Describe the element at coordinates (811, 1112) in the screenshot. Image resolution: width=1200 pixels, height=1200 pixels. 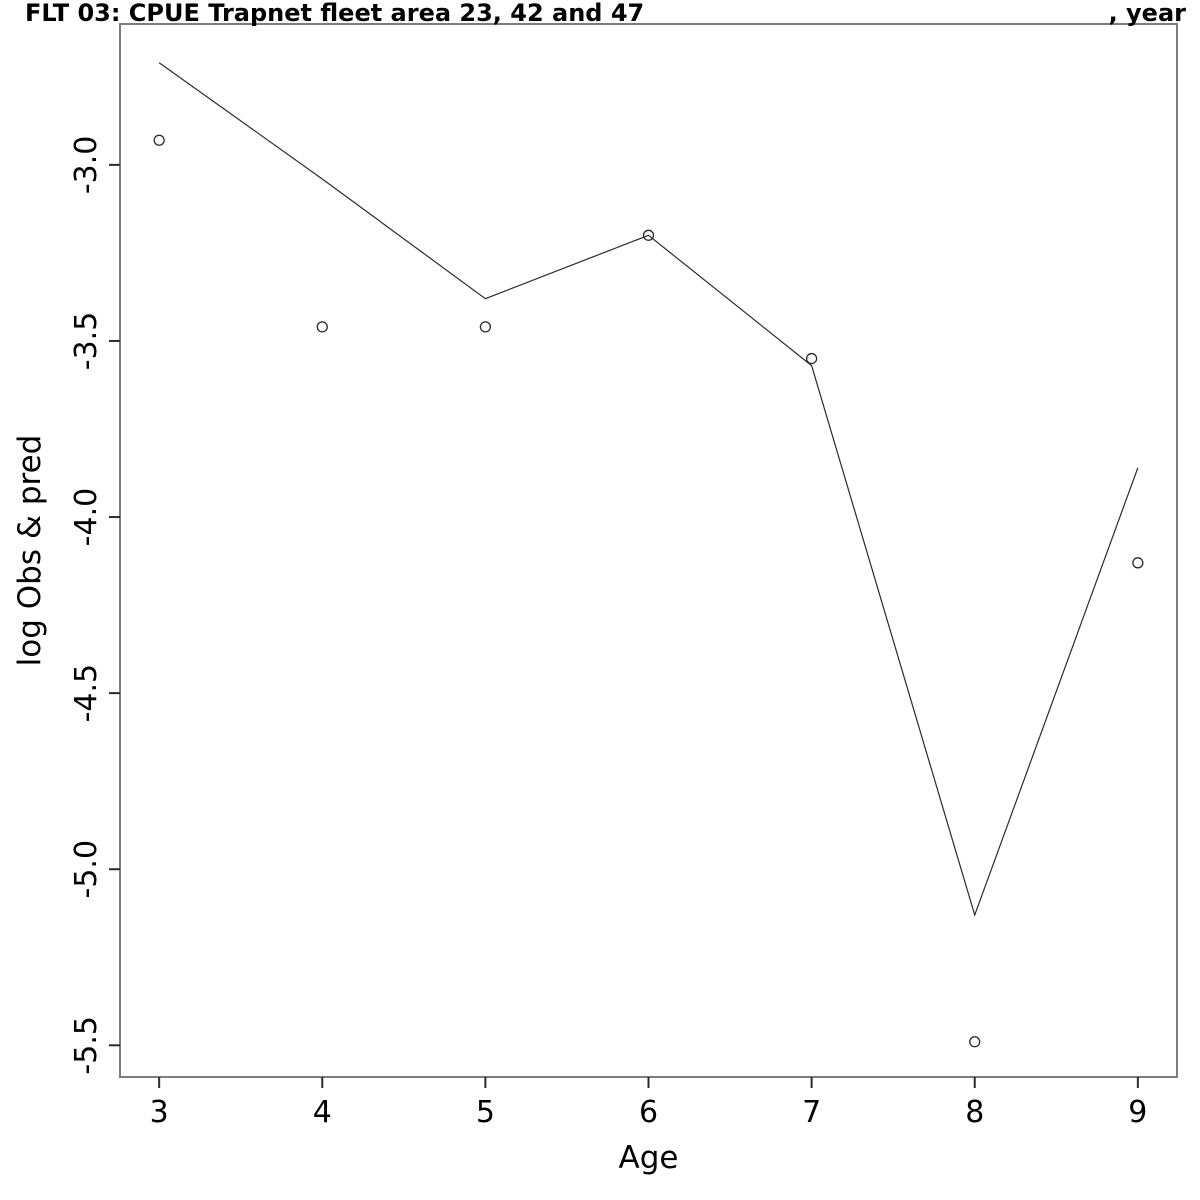
I see `x-tick-label: 7` at that location.